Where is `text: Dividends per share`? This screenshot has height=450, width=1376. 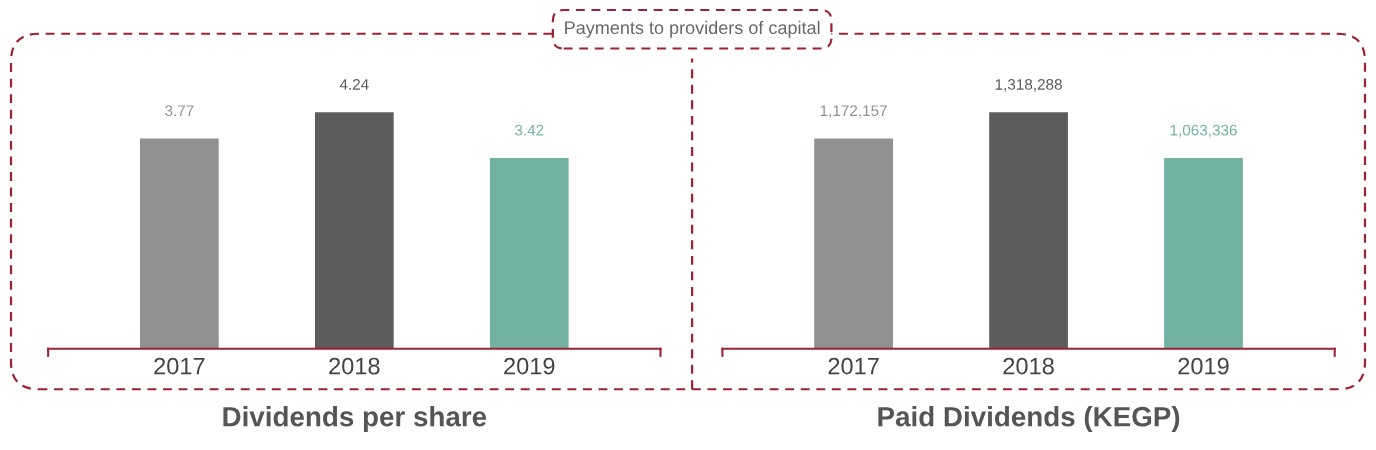
text: Dividends per share is located at coordinates (355, 419).